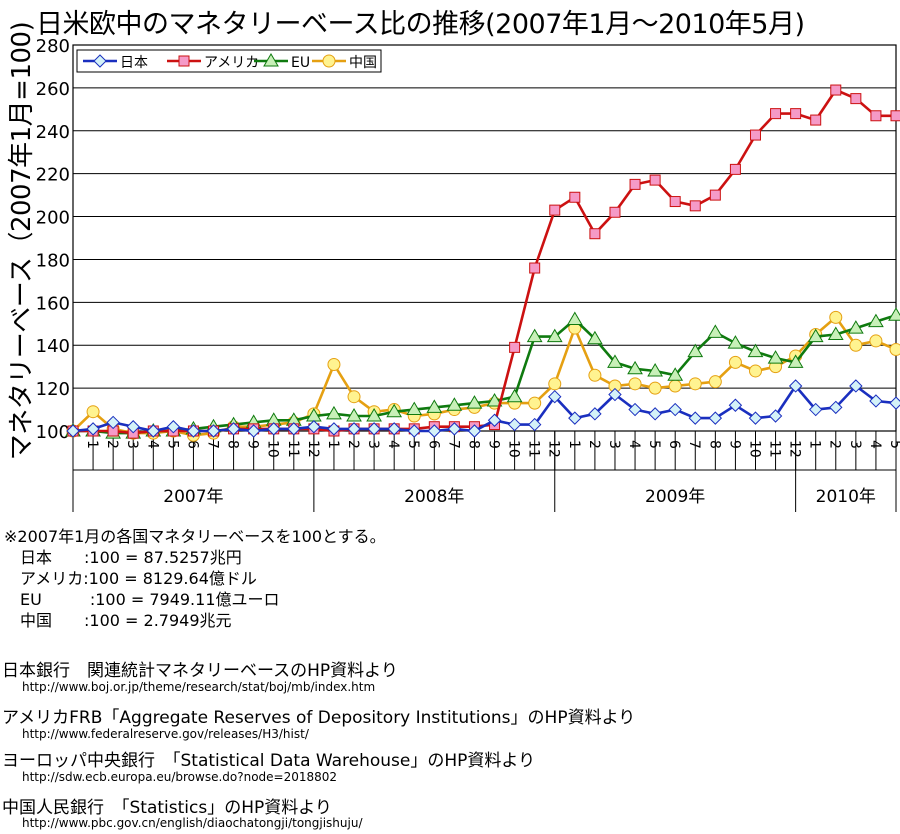 Image resolution: width=900 pixels, height=834 pixels. Describe the element at coordinates (53, 132) in the screenshot. I see `y-tick-label: 240` at that location.